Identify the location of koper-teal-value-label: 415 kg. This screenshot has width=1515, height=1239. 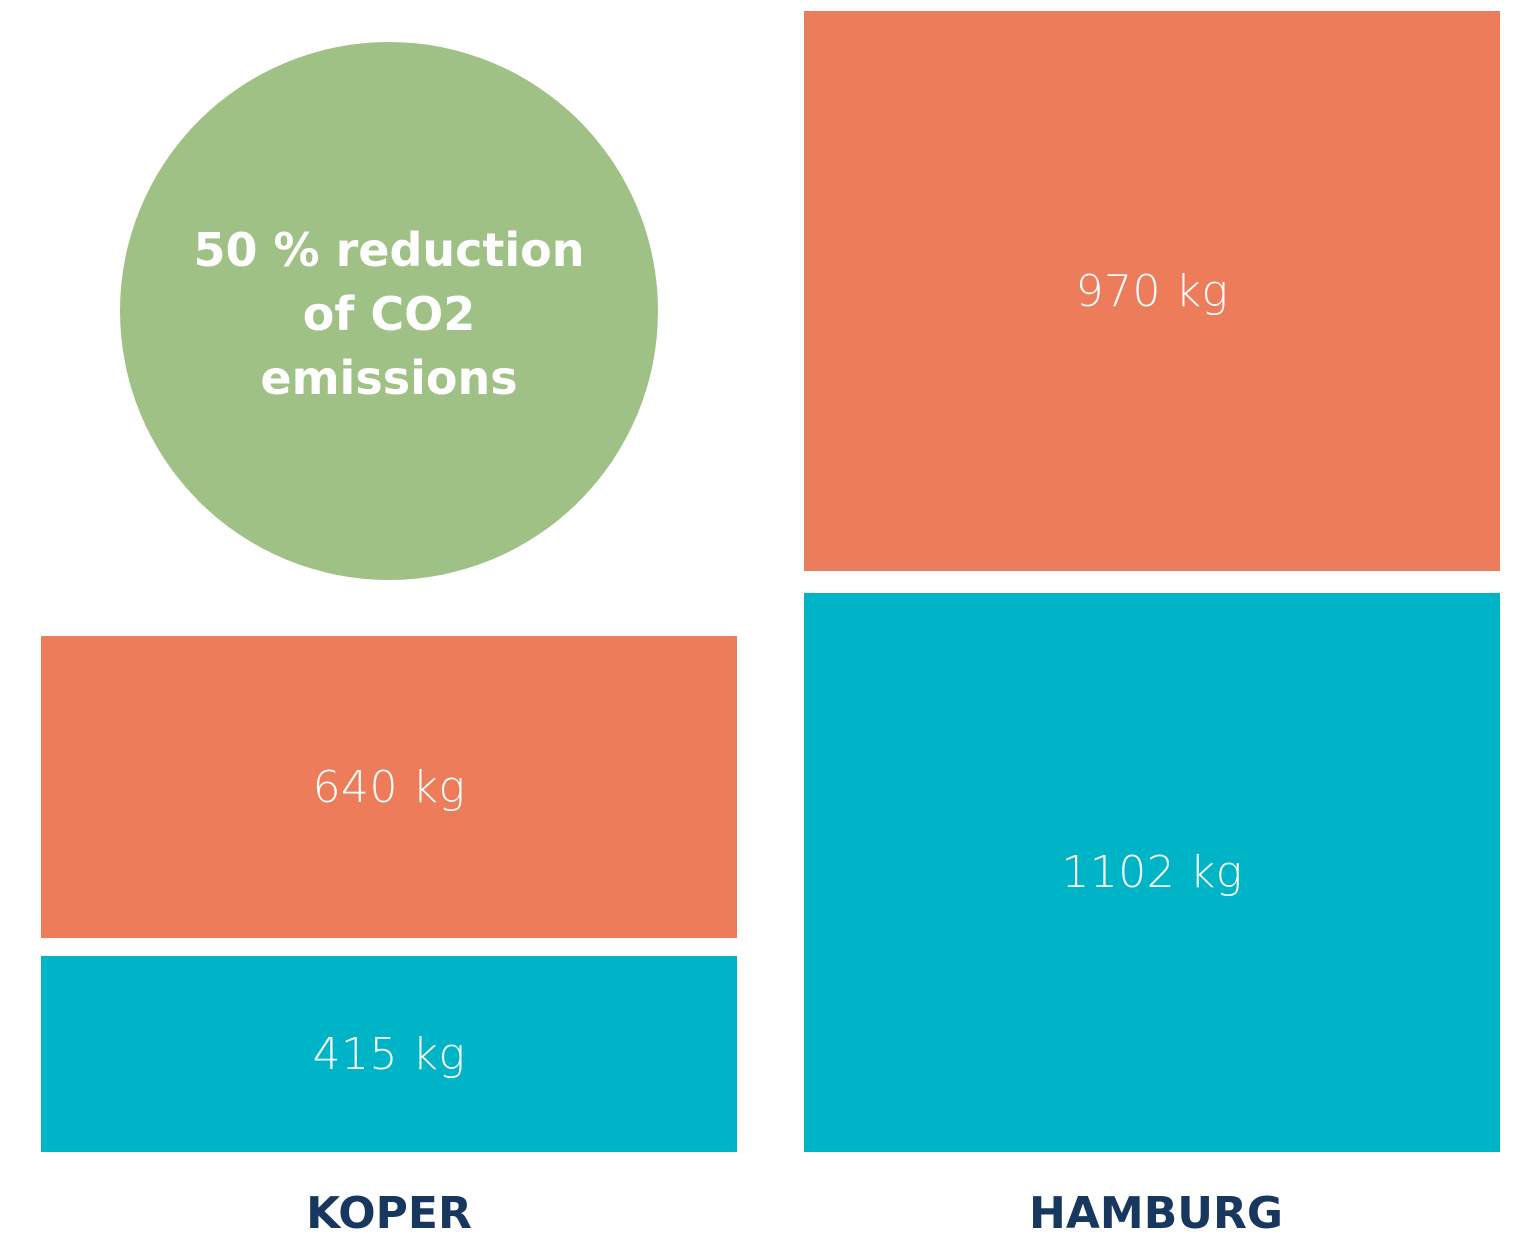
(389, 1054).